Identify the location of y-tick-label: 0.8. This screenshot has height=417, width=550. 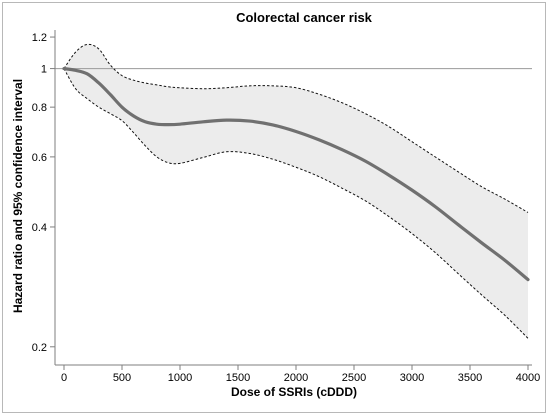
(39, 108).